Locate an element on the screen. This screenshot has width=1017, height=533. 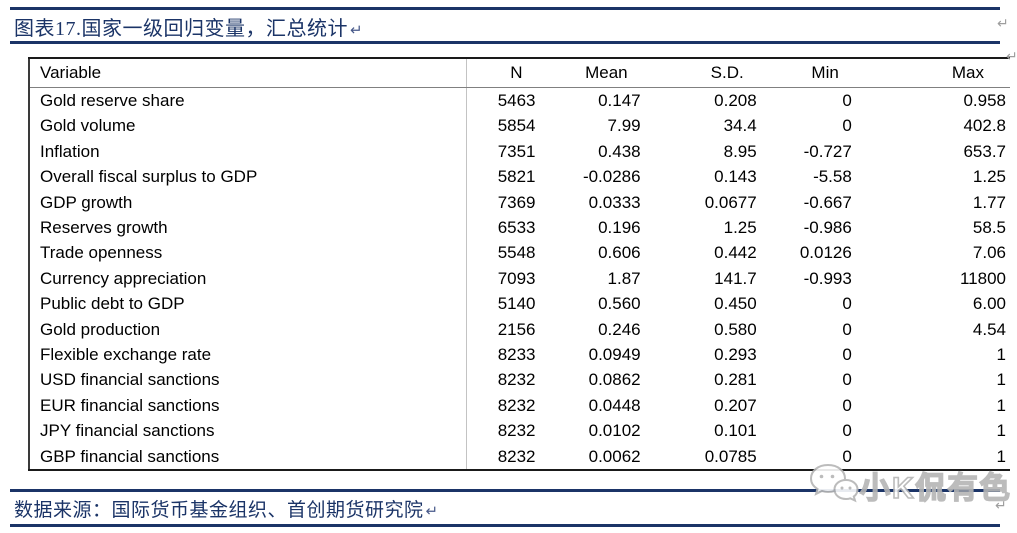
watermark-text: 小K侃有色 is located at coordinates (935, 488).